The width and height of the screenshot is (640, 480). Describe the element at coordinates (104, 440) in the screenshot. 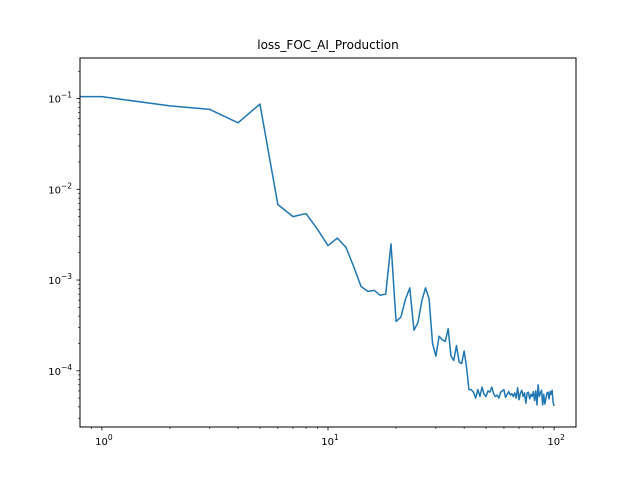

I see `x-tick-label: 10⁰` at that location.